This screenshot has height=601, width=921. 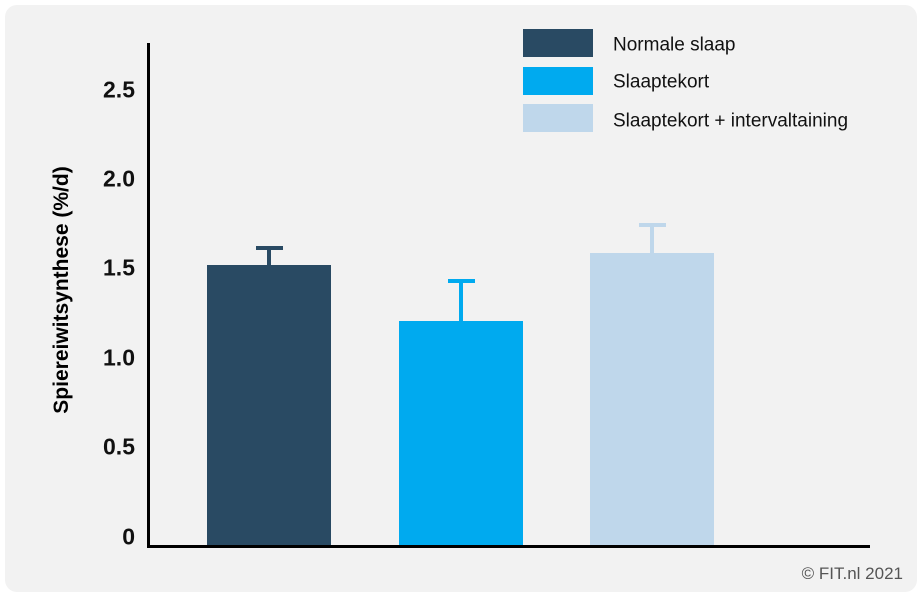 What do you see at coordinates (128, 536) in the screenshot?
I see `y-tick-0: 0` at bounding box center [128, 536].